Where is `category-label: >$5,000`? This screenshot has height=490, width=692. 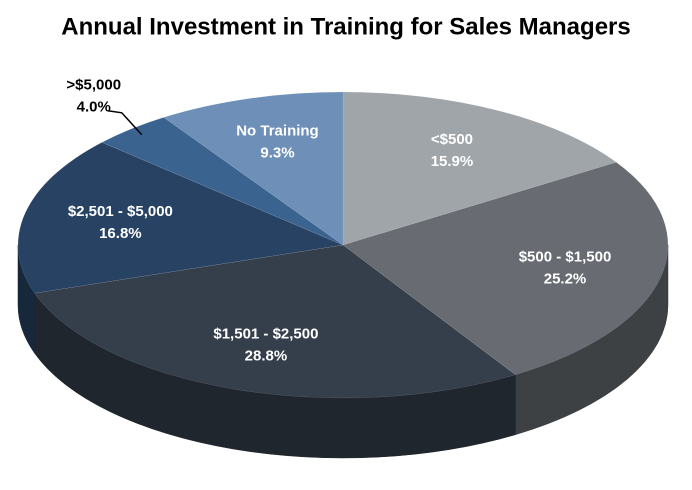
category-label: >$5,000 is located at coordinates (93, 85).